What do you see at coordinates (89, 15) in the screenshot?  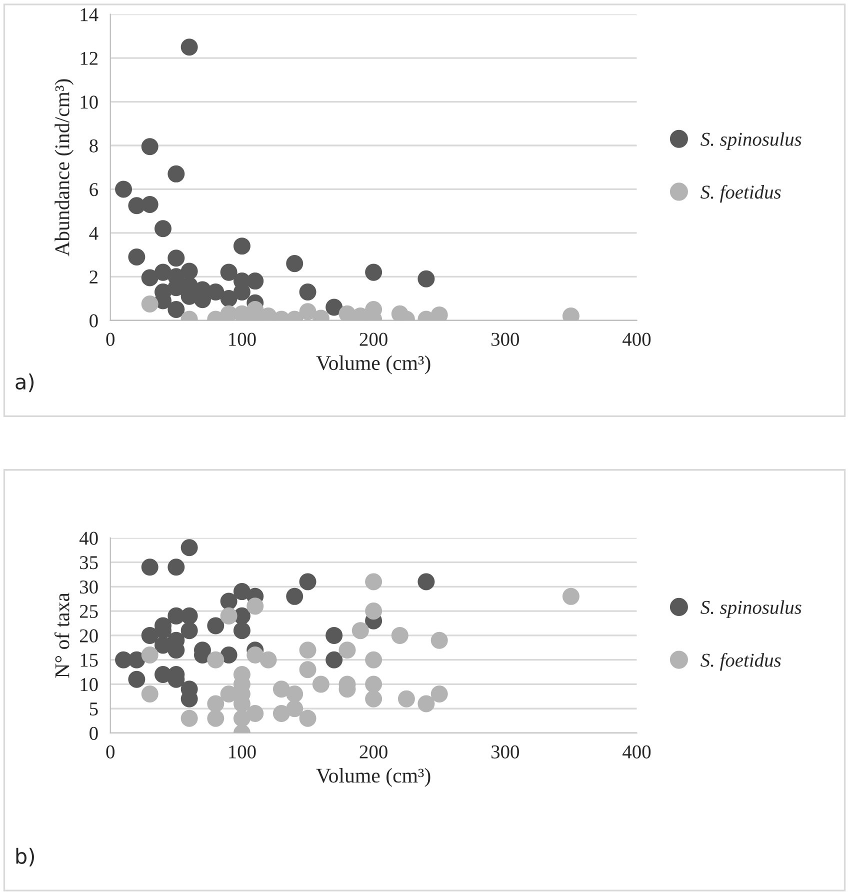 I see `y-tick-label: 14` at bounding box center [89, 15].